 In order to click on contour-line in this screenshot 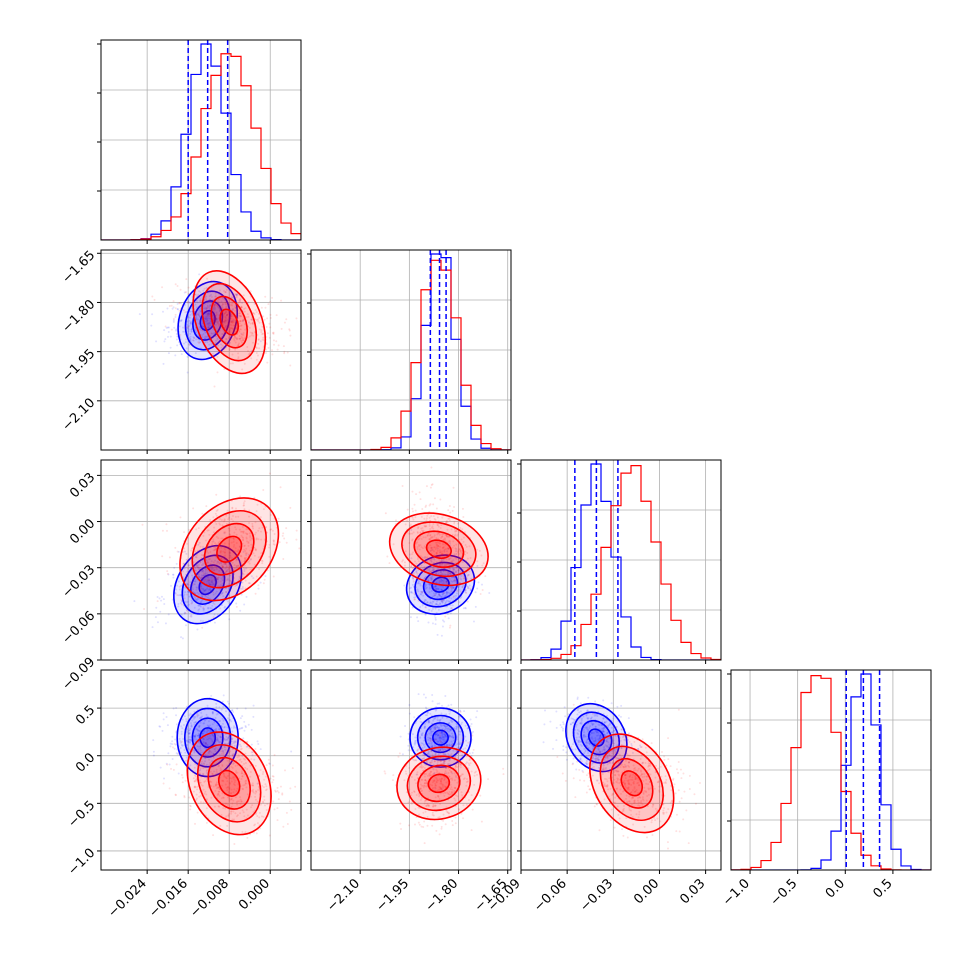, I will do `click(438, 549)`.